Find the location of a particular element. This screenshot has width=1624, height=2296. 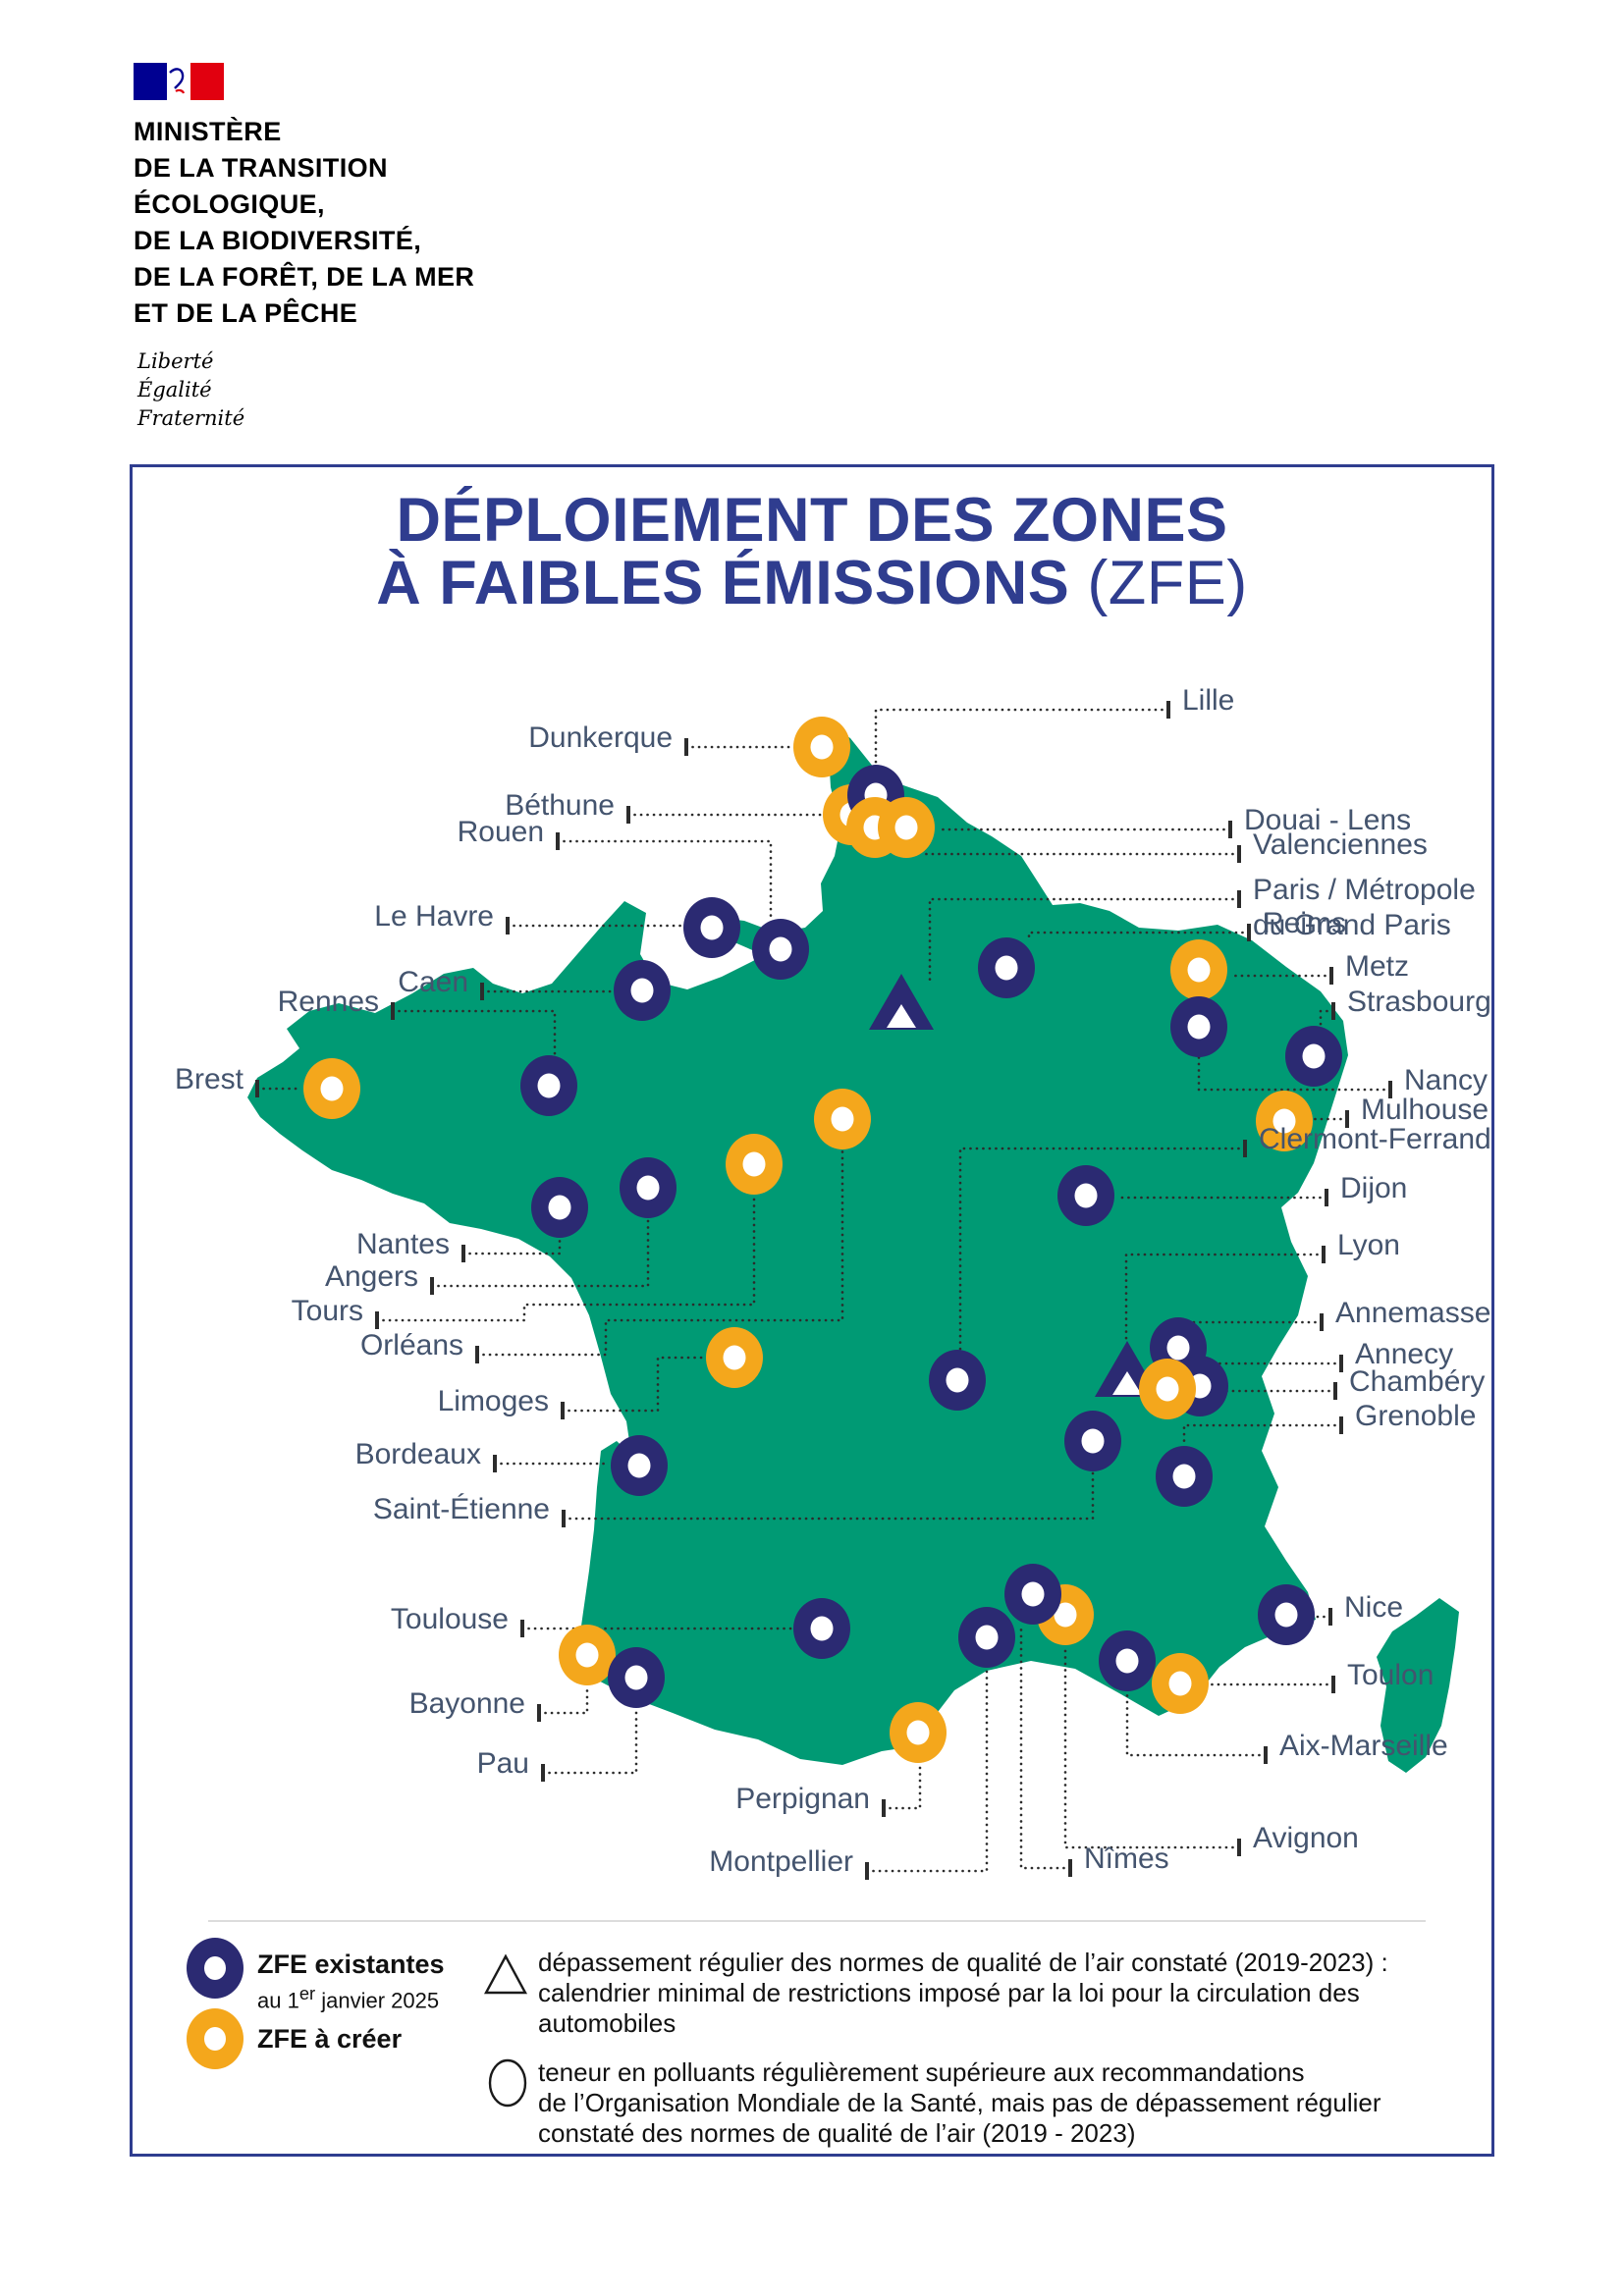

french-government-logo is located at coordinates (179, 81).